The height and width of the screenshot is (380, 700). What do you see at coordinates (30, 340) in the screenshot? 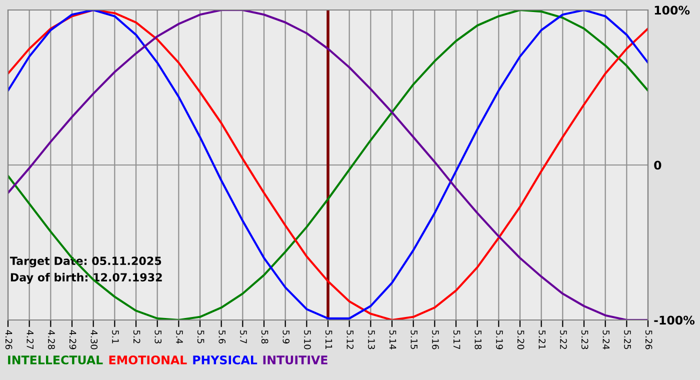
I see `x-tick-label: 4.27` at bounding box center [30, 340].